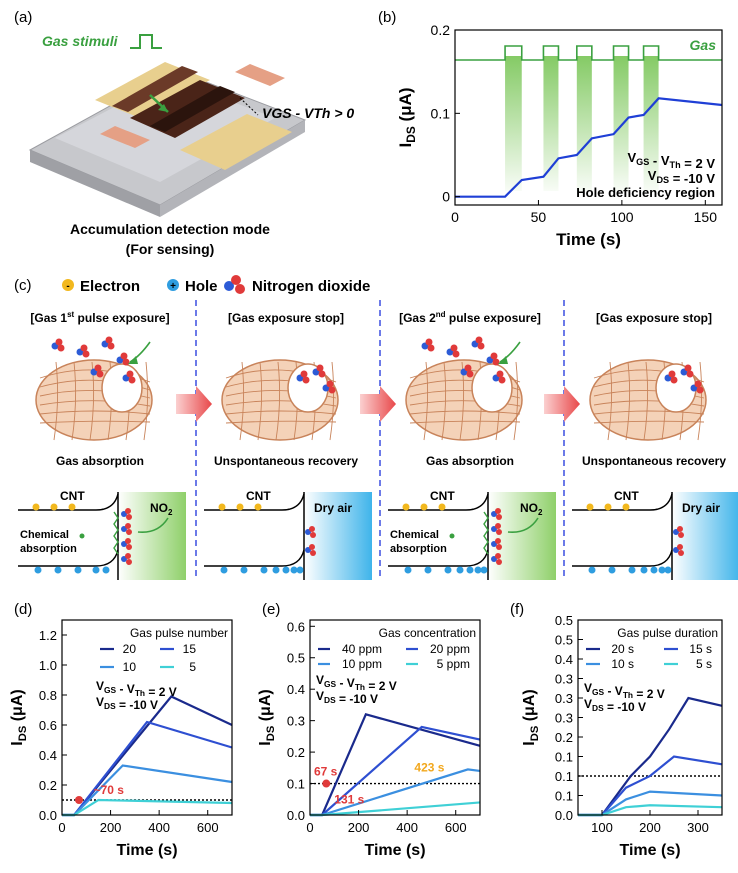 The width and height of the screenshot is (738, 873). I want to click on y-tick-label: 0, so click(446, 197).